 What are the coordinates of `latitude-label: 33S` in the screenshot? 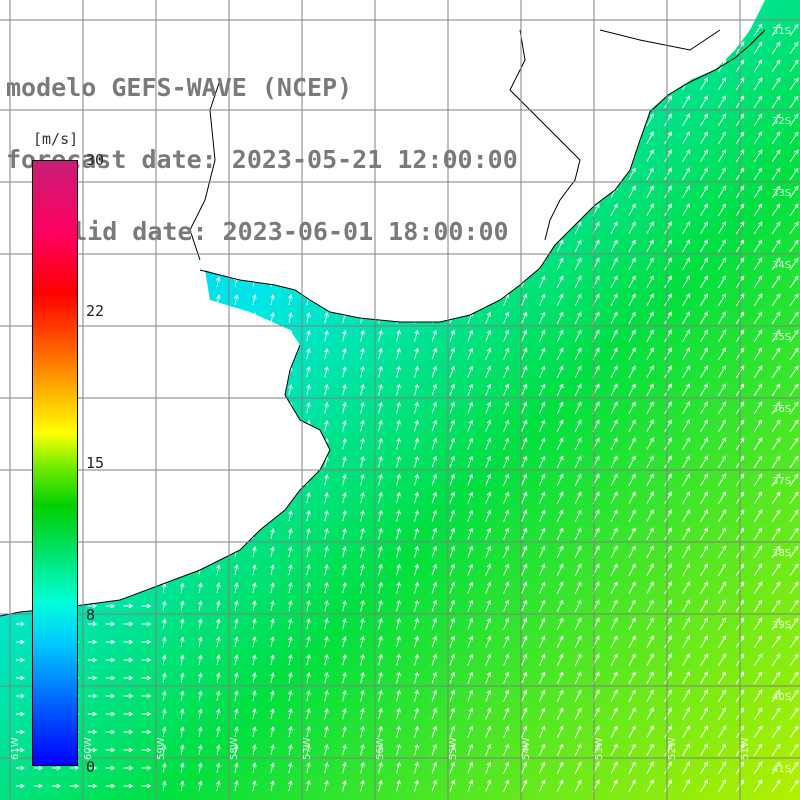 It's located at (781, 193).